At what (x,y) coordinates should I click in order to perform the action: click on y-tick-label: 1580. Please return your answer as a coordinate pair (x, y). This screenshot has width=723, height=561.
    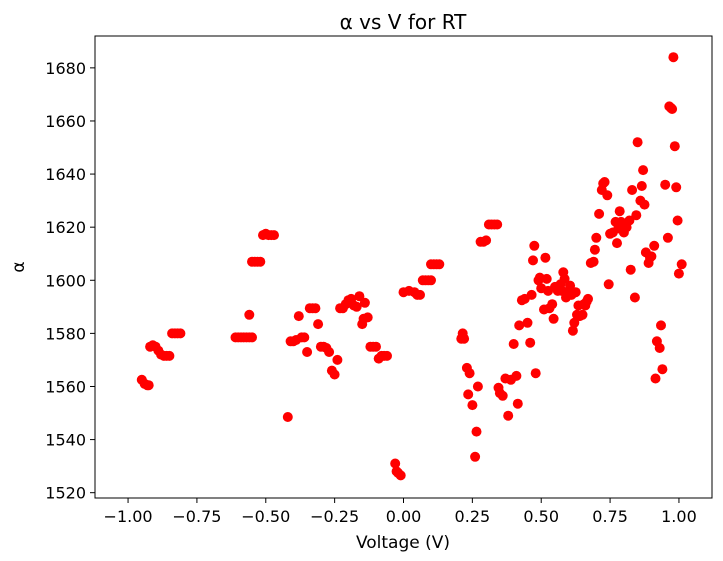
    Looking at the image, I should click on (65, 333).